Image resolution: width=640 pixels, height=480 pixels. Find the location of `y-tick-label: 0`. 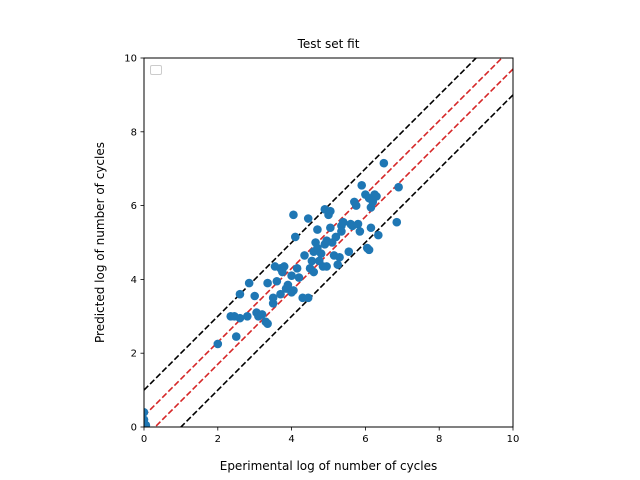

y-tick-label: 0 is located at coordinates (134, 428).